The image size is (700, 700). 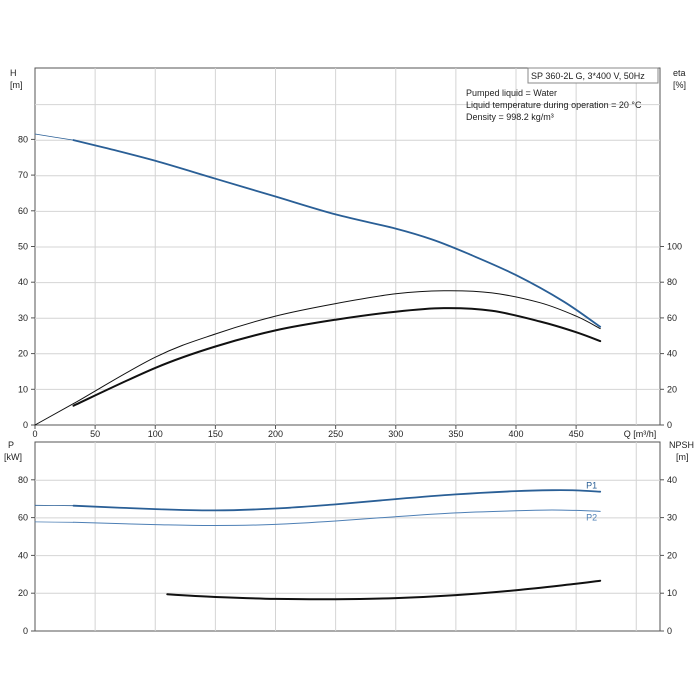 What do you see at coordinates (11, 445) in the screenshot?
I see `y-left-axis-label: P` at bounding box center [11, 445].